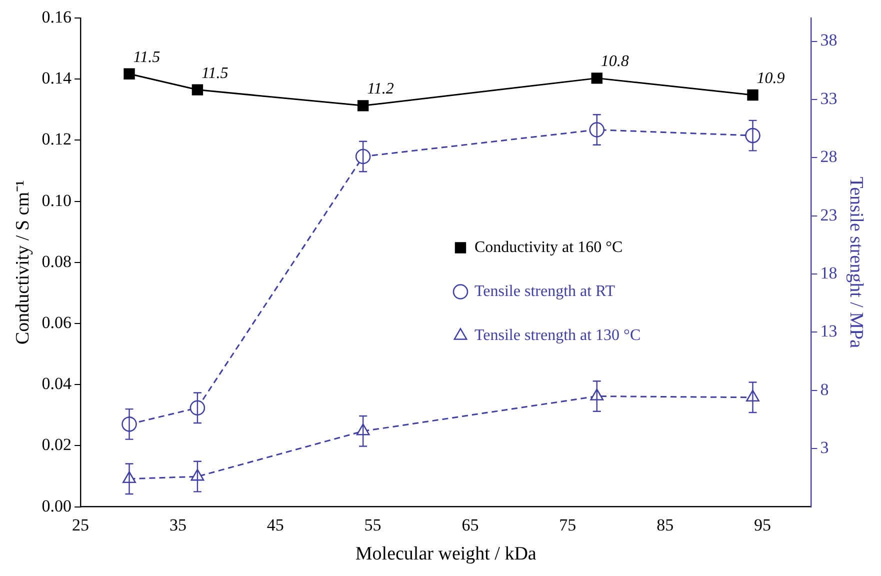 This screenshot has width=881, height=576. What do you see at coordinates (829, 214) in the screenshot?
I see `y2-tick-label: 23` at bounding box center [829, 214].